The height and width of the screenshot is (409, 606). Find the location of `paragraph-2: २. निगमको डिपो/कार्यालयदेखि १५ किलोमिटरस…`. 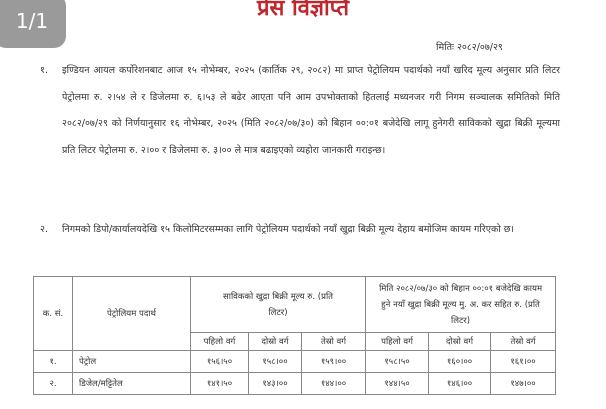

paragraph-2: २. निगमको डिपो/कार्यालयदेखि १५ किलोमिटरस… is located at coordinates (305, 229).